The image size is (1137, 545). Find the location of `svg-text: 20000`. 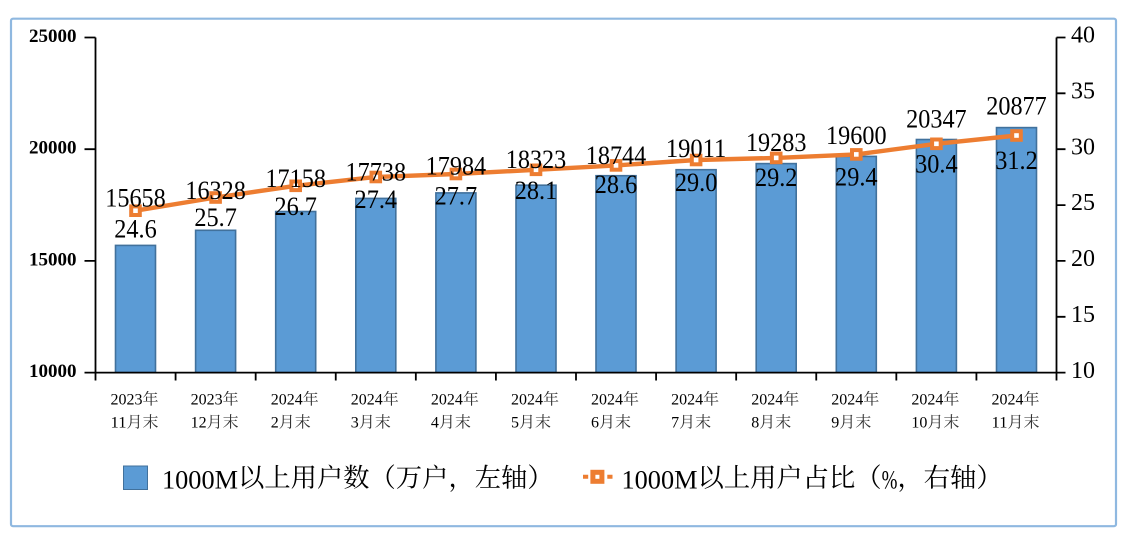

svg-text: 20000 is located at coordinates (53, 148).